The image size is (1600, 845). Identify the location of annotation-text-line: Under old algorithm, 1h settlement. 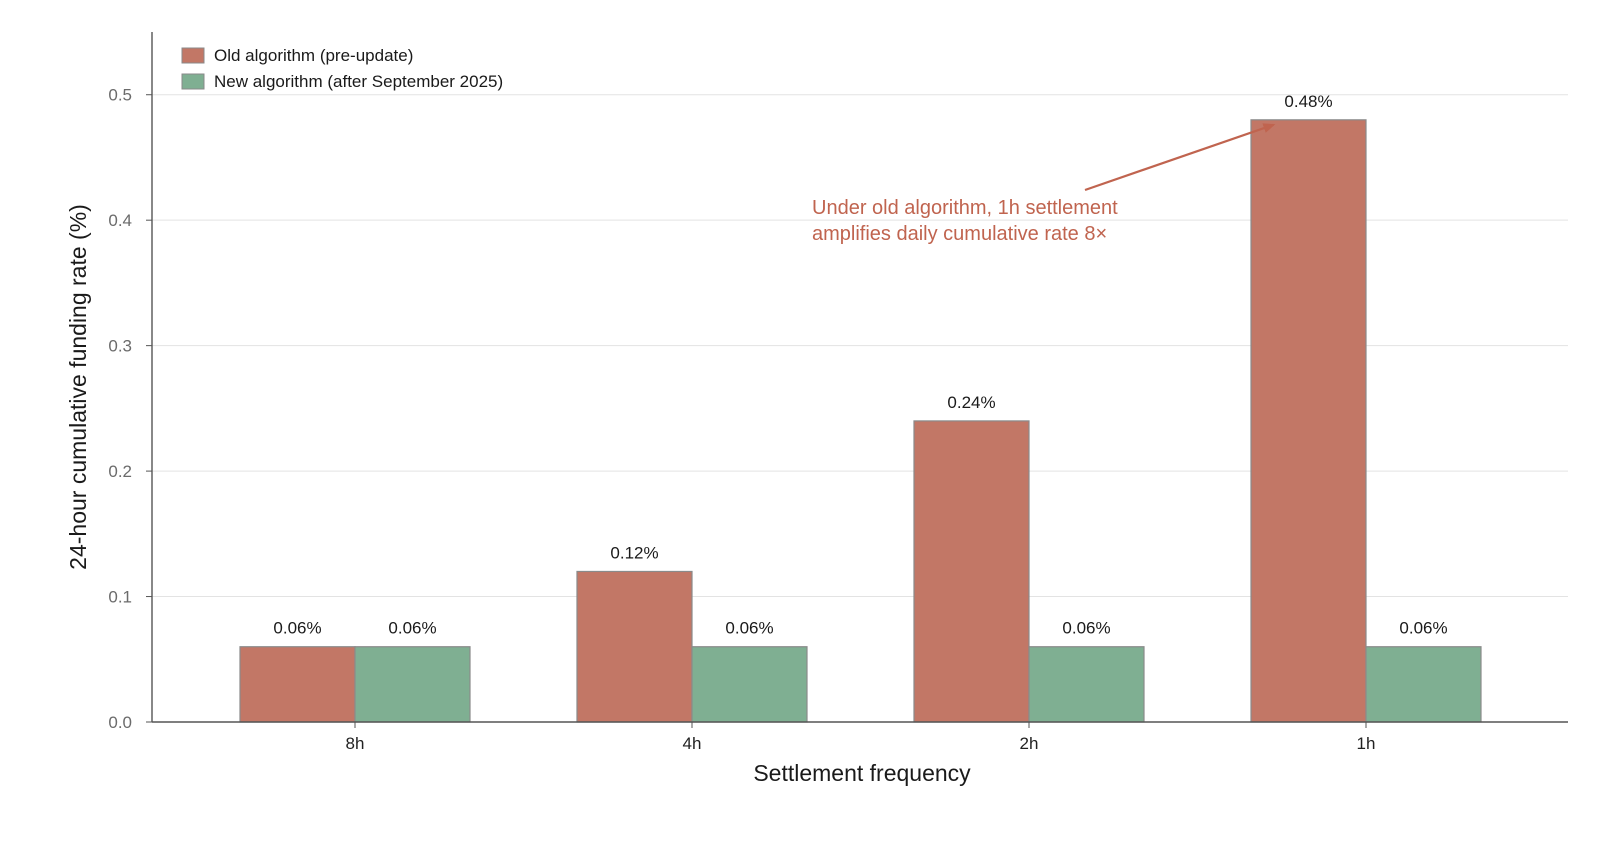
(965, 208).